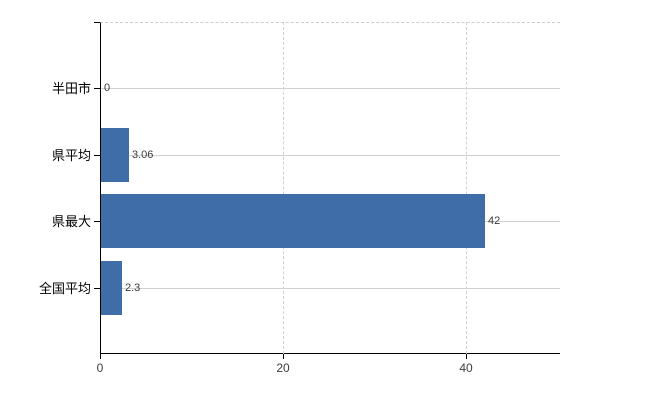 The image size is (650, 400). I want to click on x-tick-label: 0, so click(100, 368).